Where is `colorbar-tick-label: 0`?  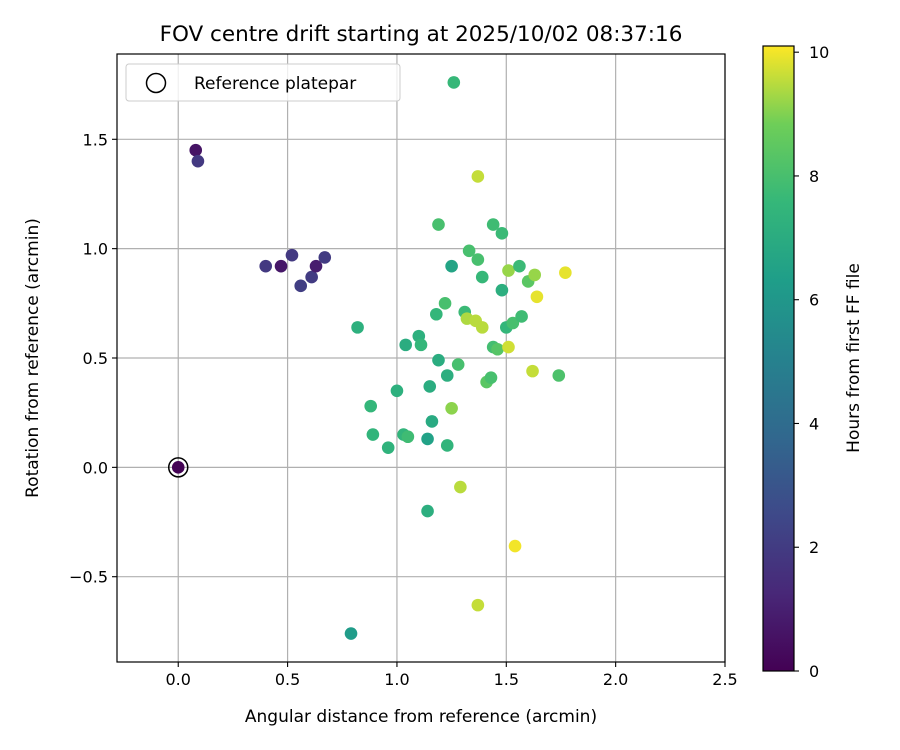 colorbar-tick-label: 0 is located at coordinates (814, 671).